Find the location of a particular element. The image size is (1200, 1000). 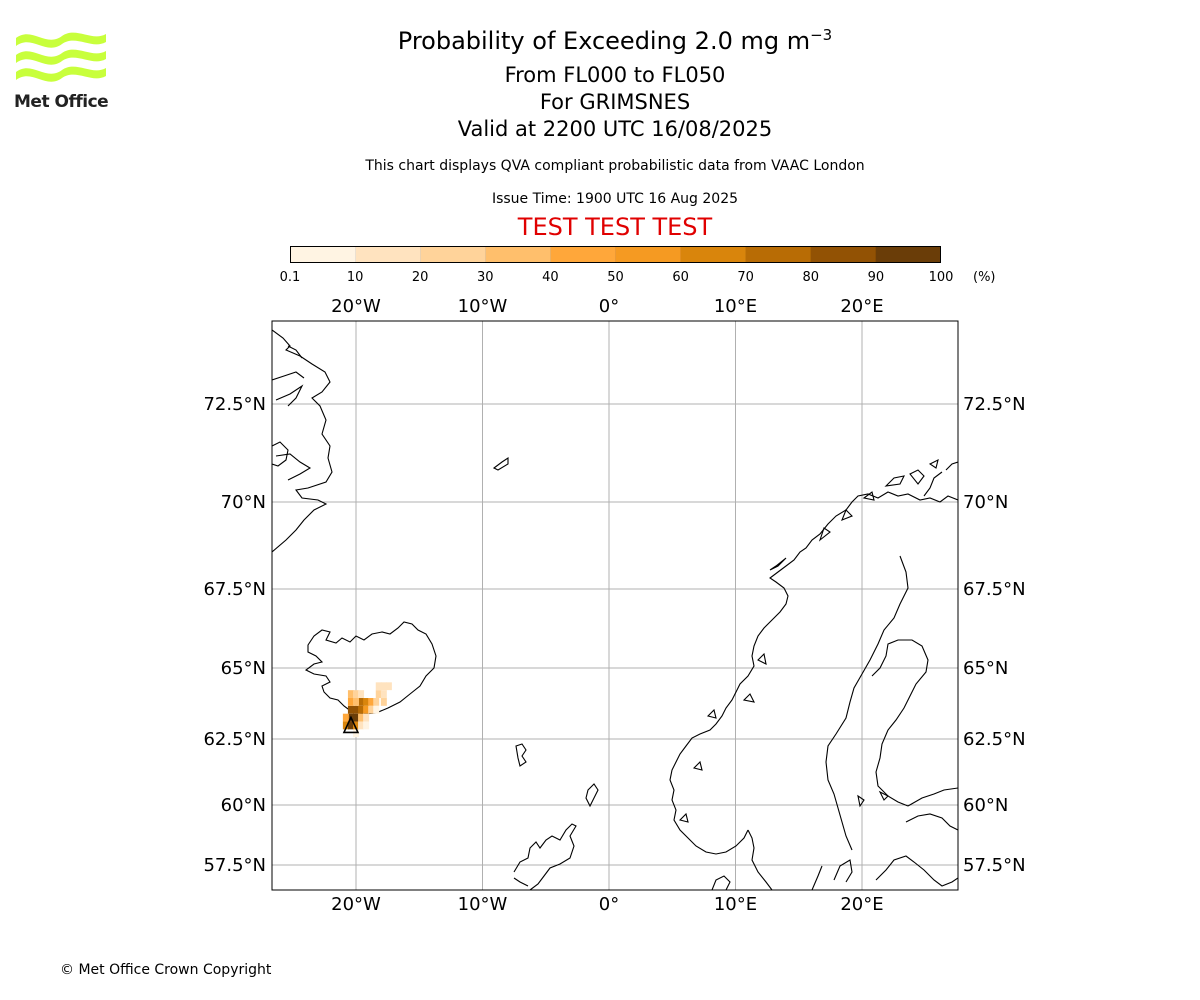

lat-tick-label-right: 62.5°N is located at coordinates (994, 739).